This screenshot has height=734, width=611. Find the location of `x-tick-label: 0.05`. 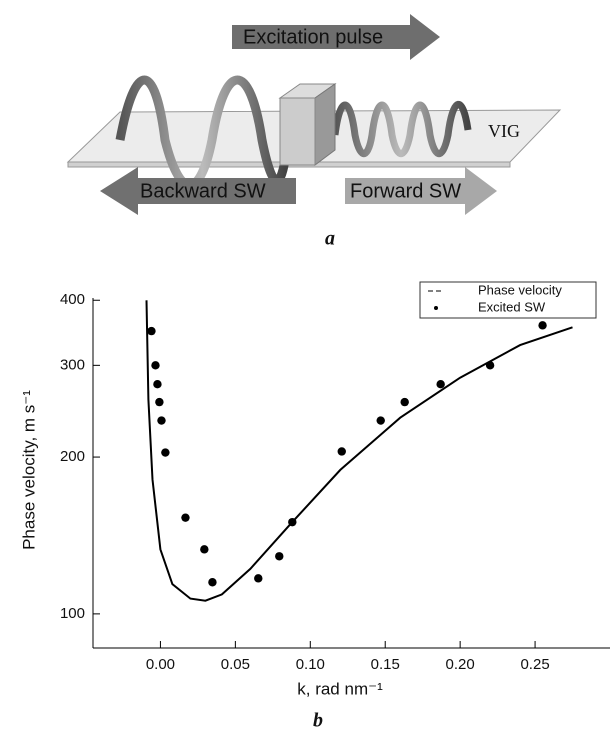

x-tick-label: 0.05 is located at coordinates (235, 664).